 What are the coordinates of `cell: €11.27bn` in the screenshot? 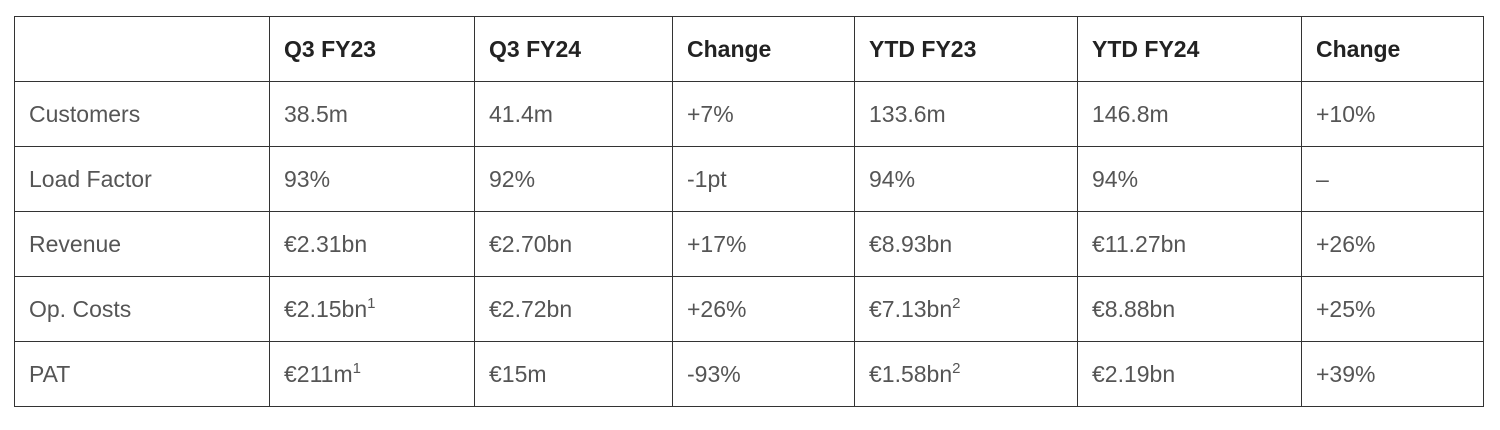 It's located at (1189, 244).